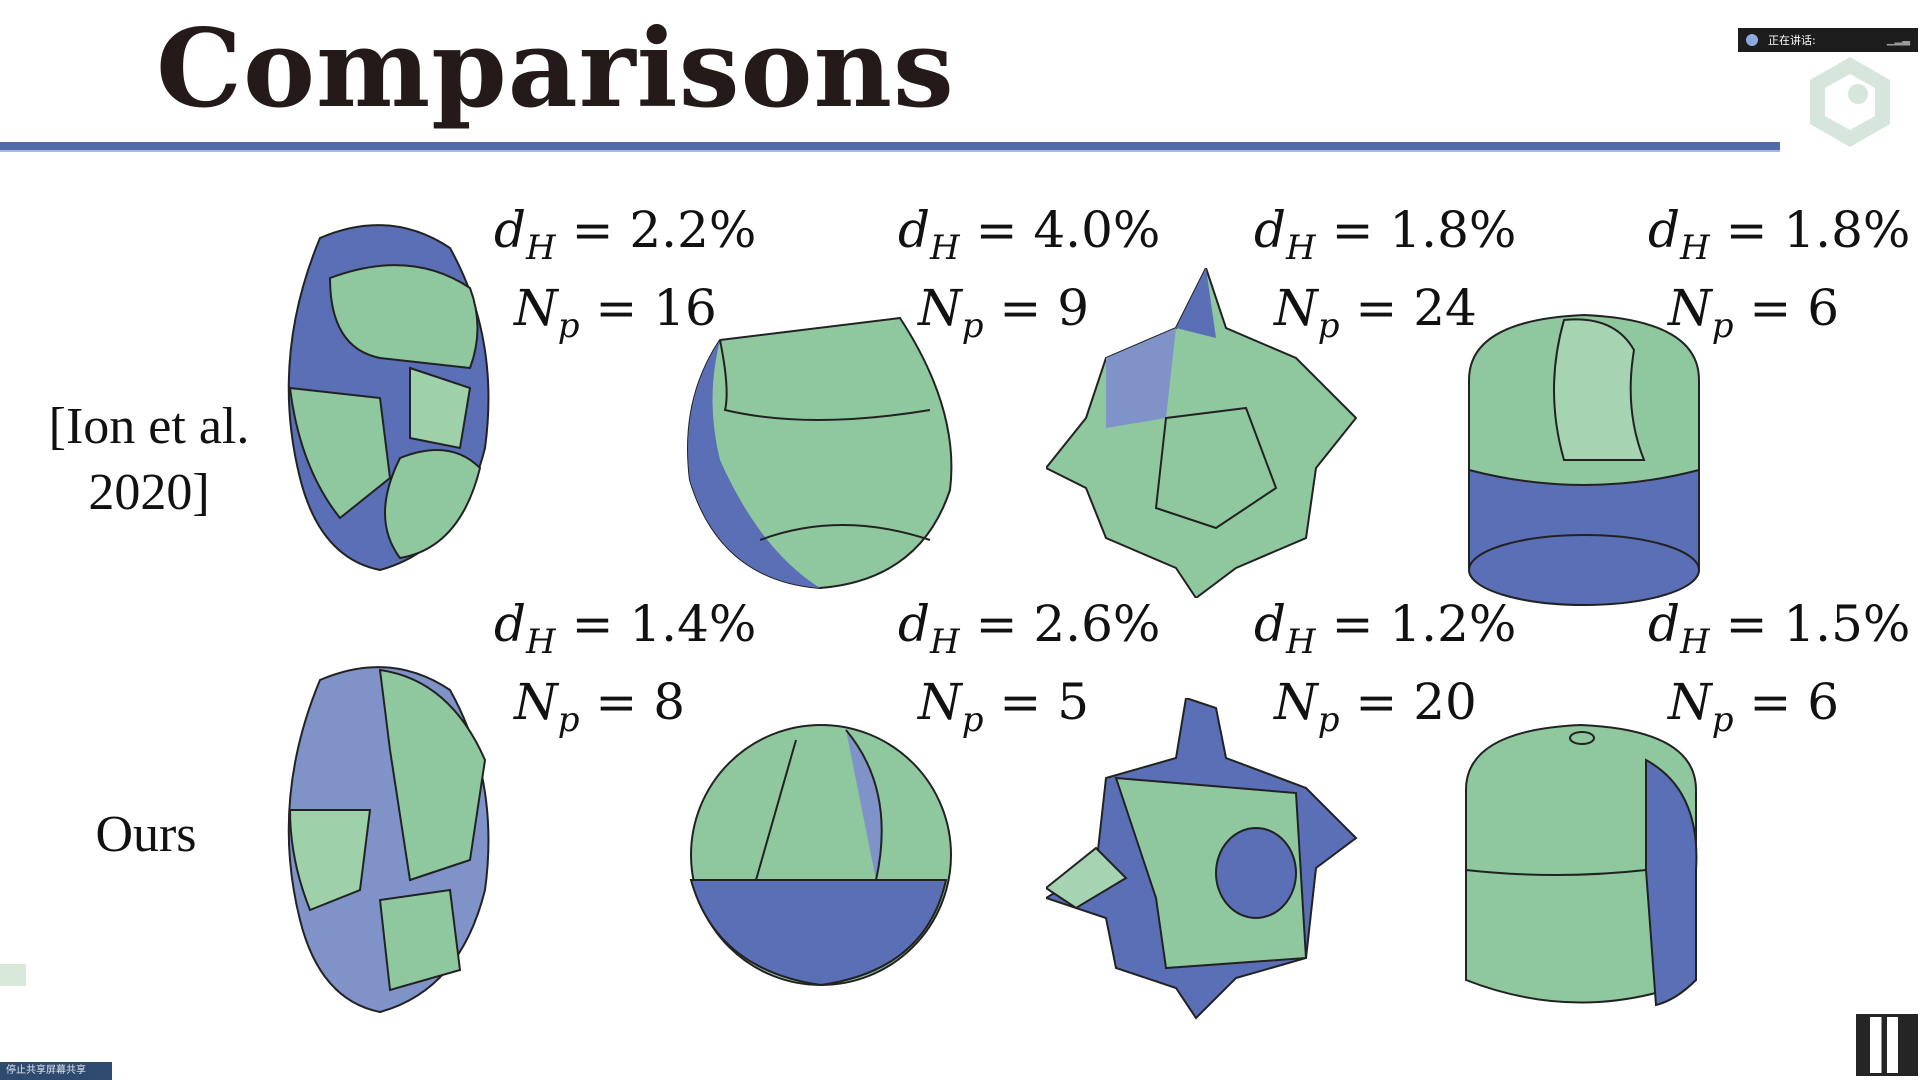 This screenshot has width=1920, height=1080. What do you see at coordinates (1779, 667) in the screenshot?
I see `metric-r2-c4: dH = 1.5% Np = 6` at bounding box center [1779, 667].